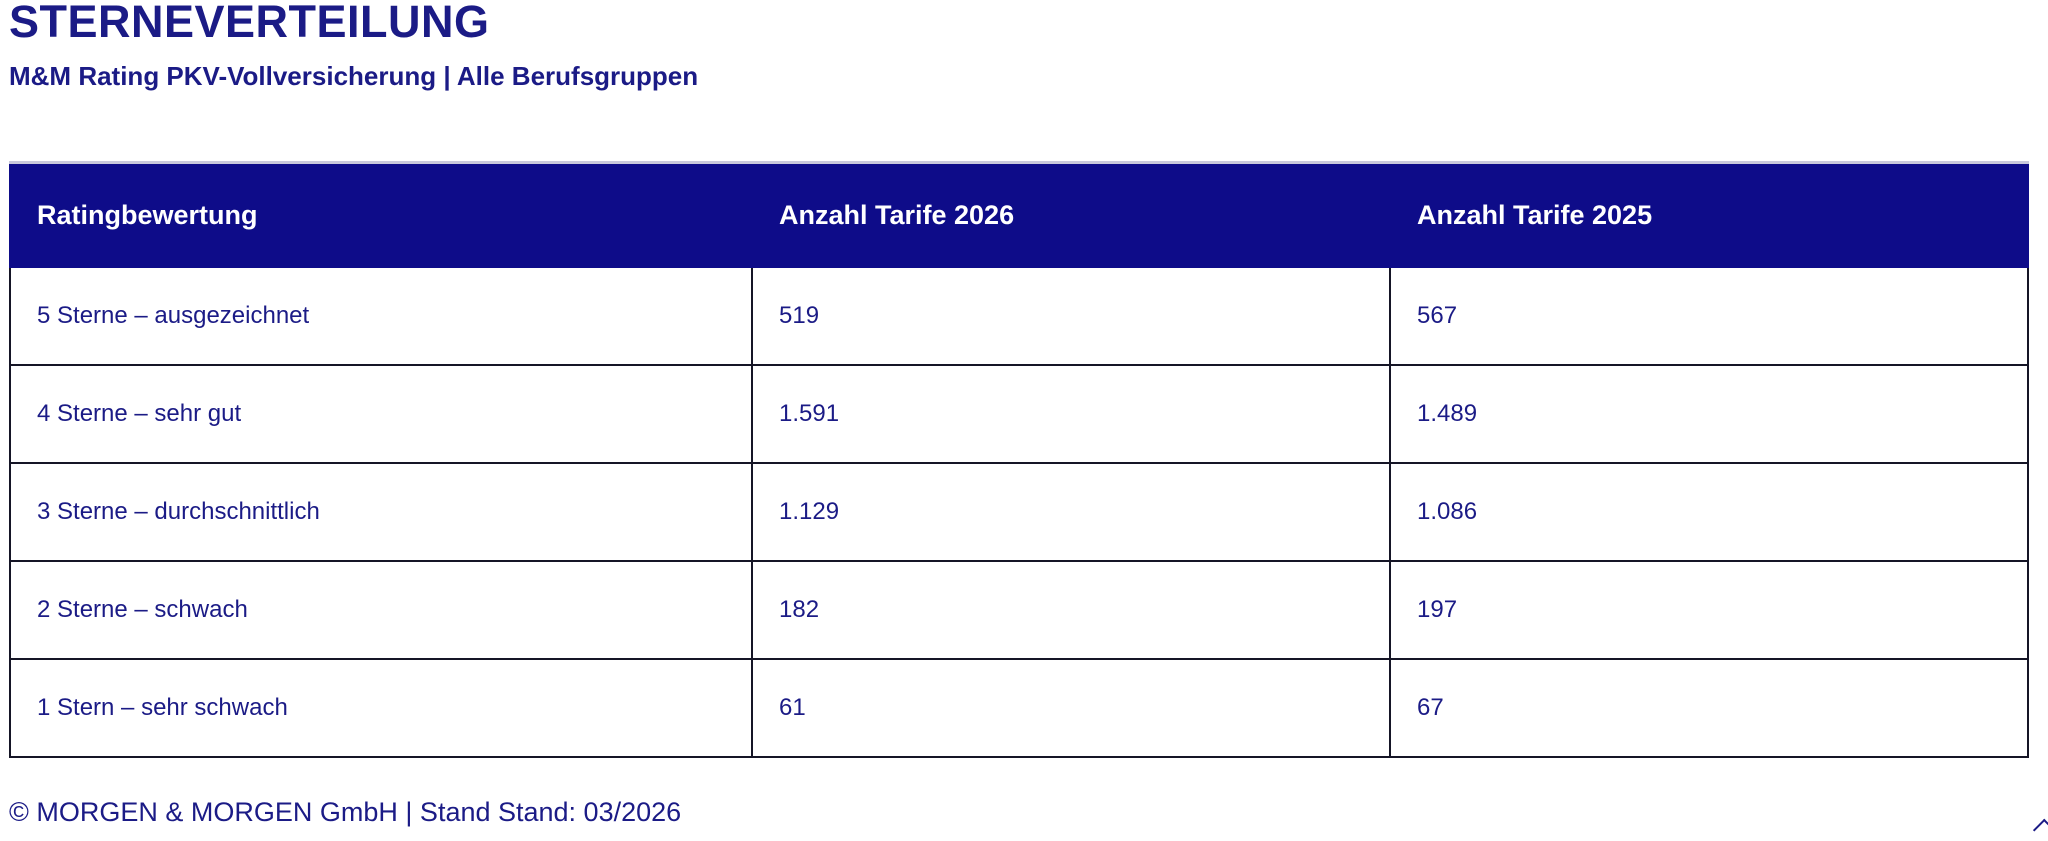  What do you see at coordinates (381, 316) in the screenshot?
I see `rating-label-cell: 5 Sterne – ausgezeichnet` at bounding box center [381, 316].